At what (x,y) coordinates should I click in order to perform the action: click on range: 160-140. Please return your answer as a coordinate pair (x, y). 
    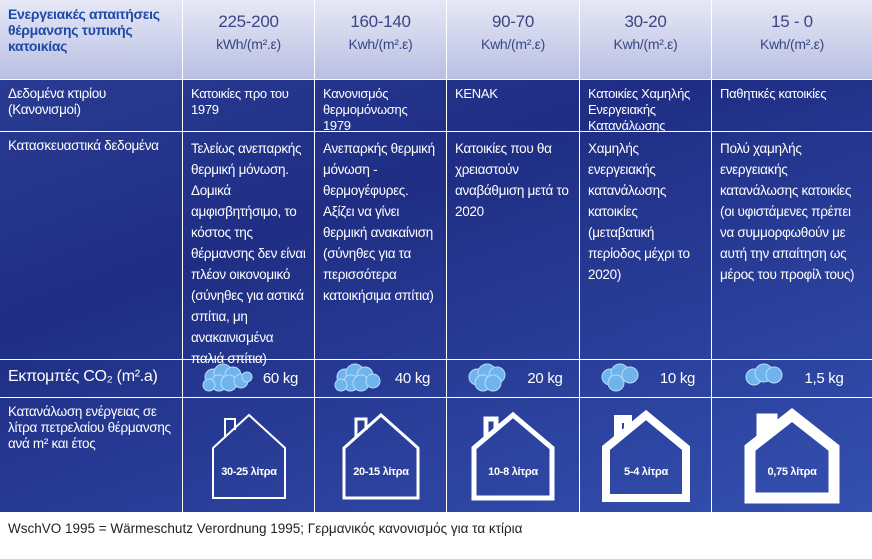
    Looking at the image, I should click on (380, 21).